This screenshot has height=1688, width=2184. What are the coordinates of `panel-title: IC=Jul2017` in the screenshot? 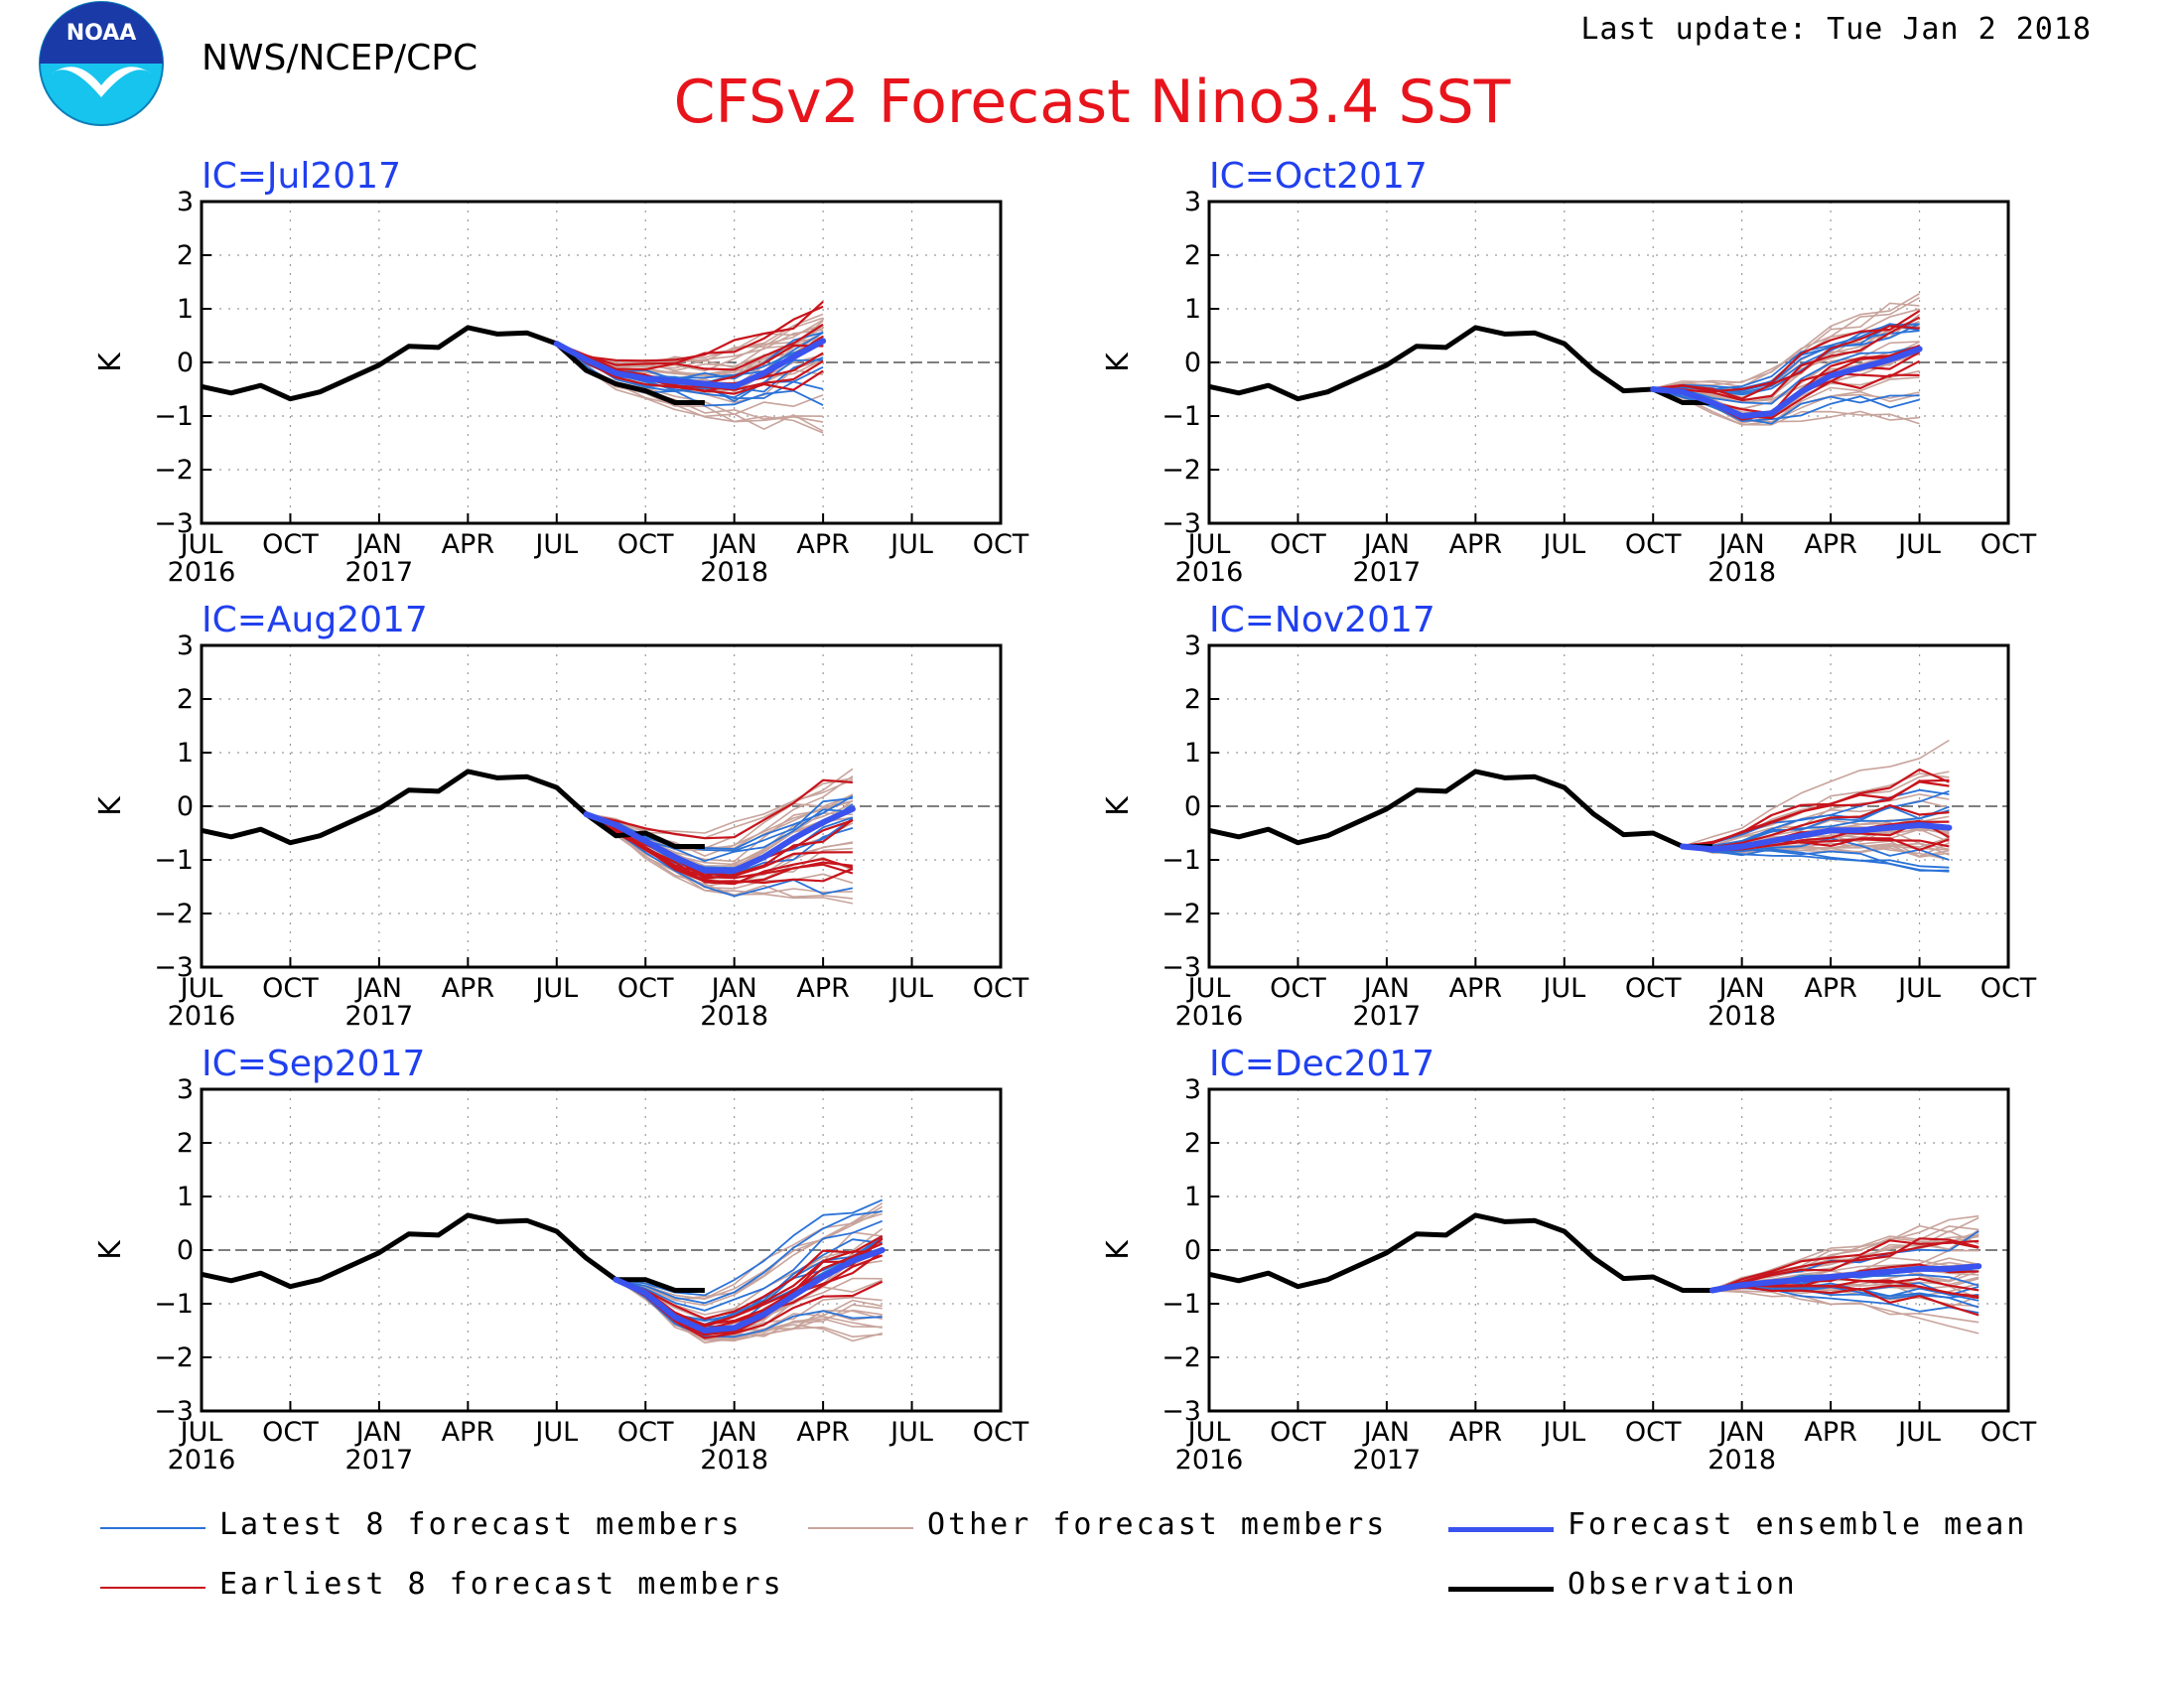 It's located at (301, 176).